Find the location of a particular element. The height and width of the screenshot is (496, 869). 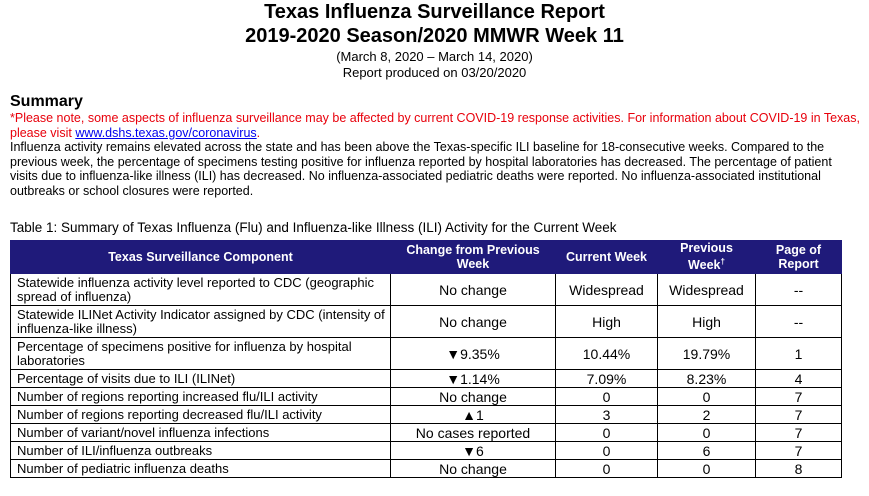

cell-change: ▼6 is located at coordinates (473, 450).